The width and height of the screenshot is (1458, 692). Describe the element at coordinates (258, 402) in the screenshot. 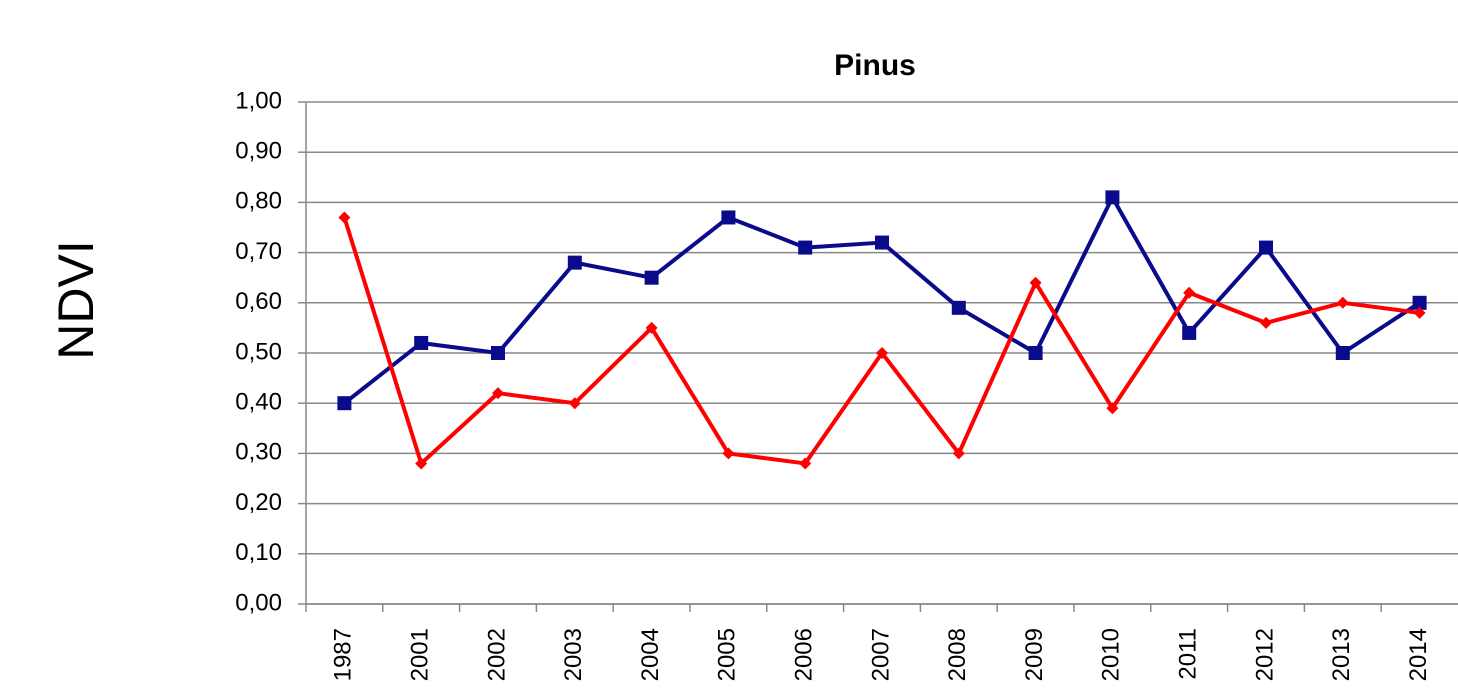

I see `y-tick-label: 0,40` at that location.